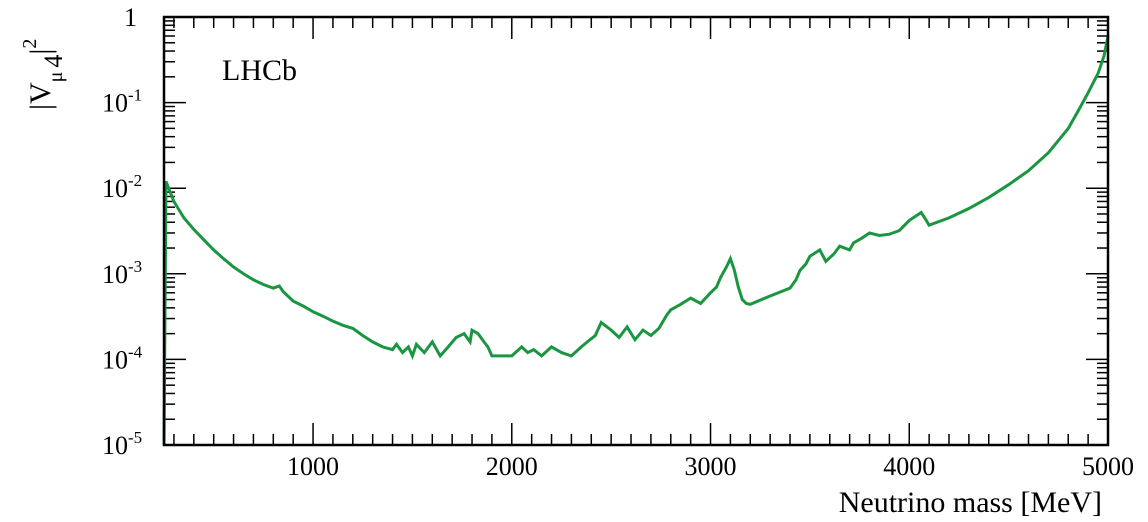  What do you see at coordinates (56, 77) in the screenshot?
I see `y-axis-title-sub-mu: μ` at bounding box center [56, 77].